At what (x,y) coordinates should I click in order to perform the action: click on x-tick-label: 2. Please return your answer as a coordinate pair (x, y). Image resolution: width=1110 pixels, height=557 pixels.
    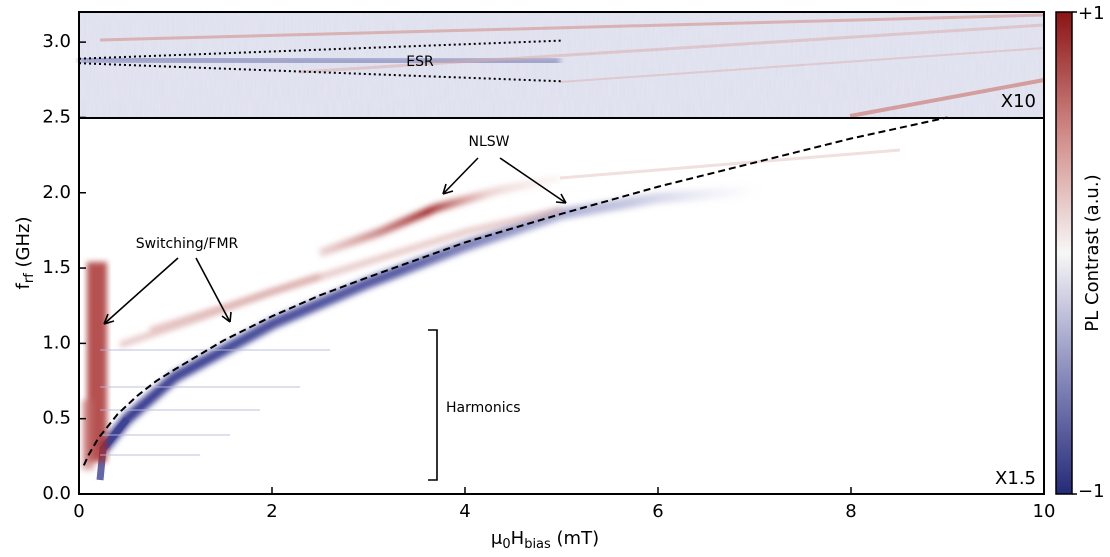
    Looking at the image, I should click on (271, 511).